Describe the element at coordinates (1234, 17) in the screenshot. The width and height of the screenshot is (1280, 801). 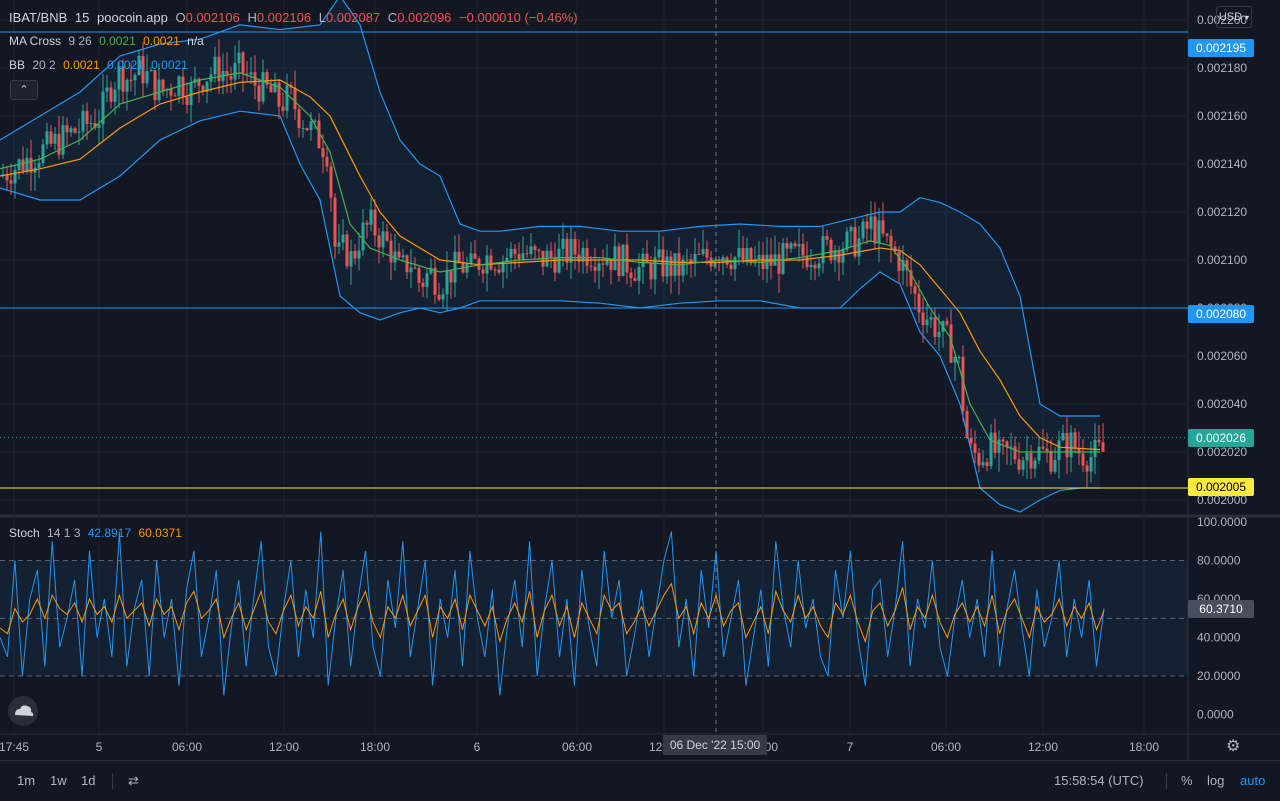
I see `currency-selector: USD ▾` at that location.